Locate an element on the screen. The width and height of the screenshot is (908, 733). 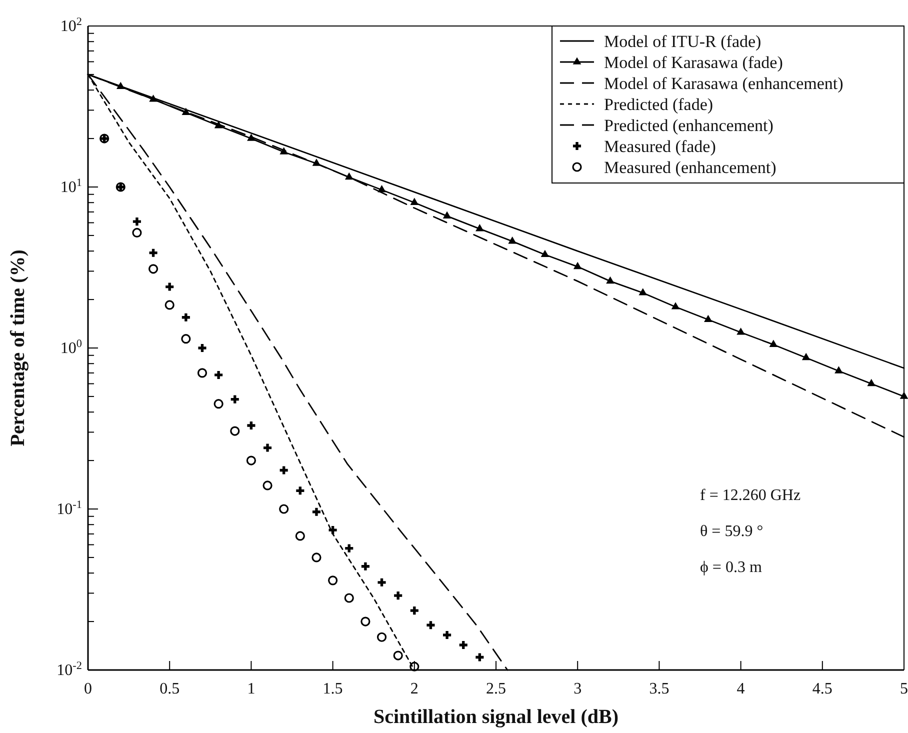
legend-label: Predicted (fade) is located at coordinates (659, 104).